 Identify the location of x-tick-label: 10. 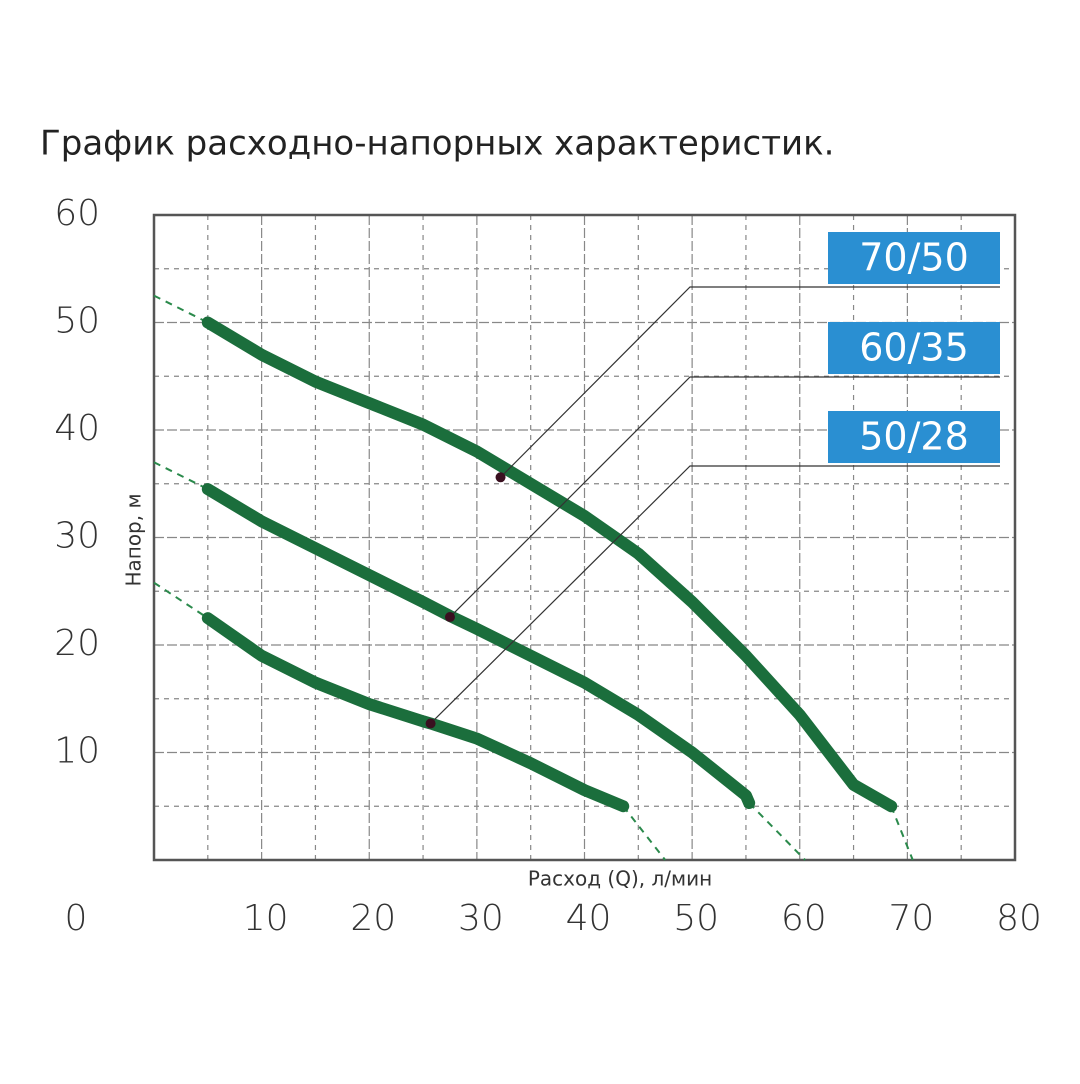
(266, 918).